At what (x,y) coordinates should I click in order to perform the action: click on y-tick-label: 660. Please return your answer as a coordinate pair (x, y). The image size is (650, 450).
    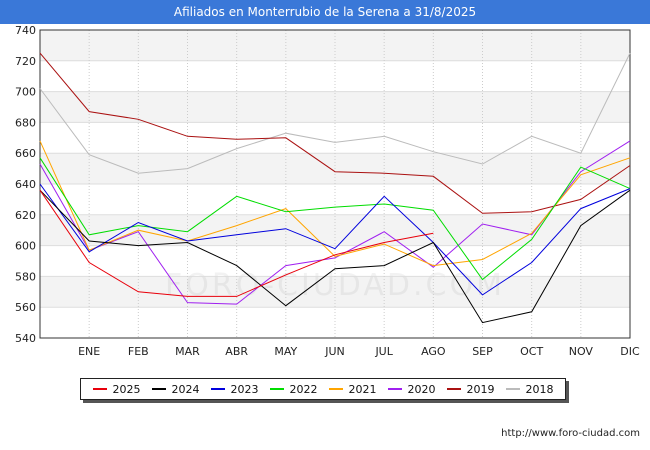
    Looking at the image, I should click on (25, 153).